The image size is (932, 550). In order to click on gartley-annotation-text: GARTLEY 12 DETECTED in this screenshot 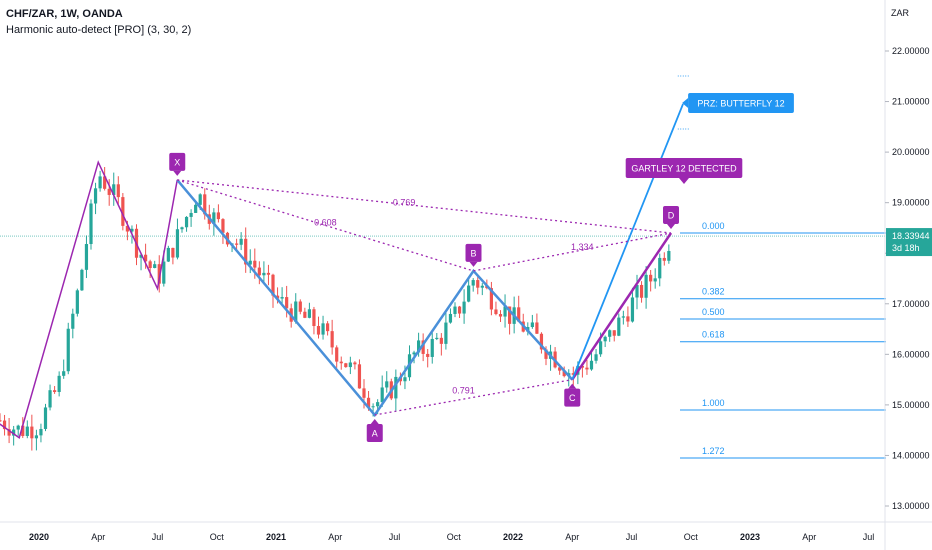, I will do `click(684, 169)`.